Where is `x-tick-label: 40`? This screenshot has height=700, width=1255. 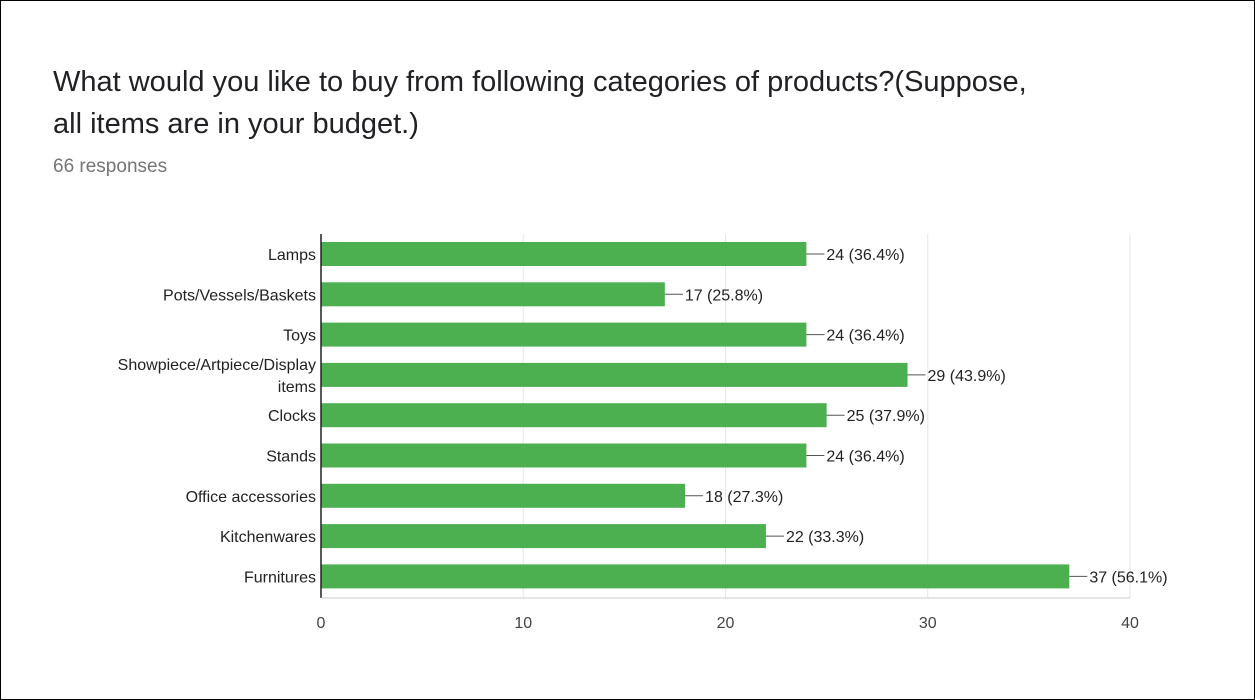 x-tick-label: 40 is located at coordinates (1130, 623).